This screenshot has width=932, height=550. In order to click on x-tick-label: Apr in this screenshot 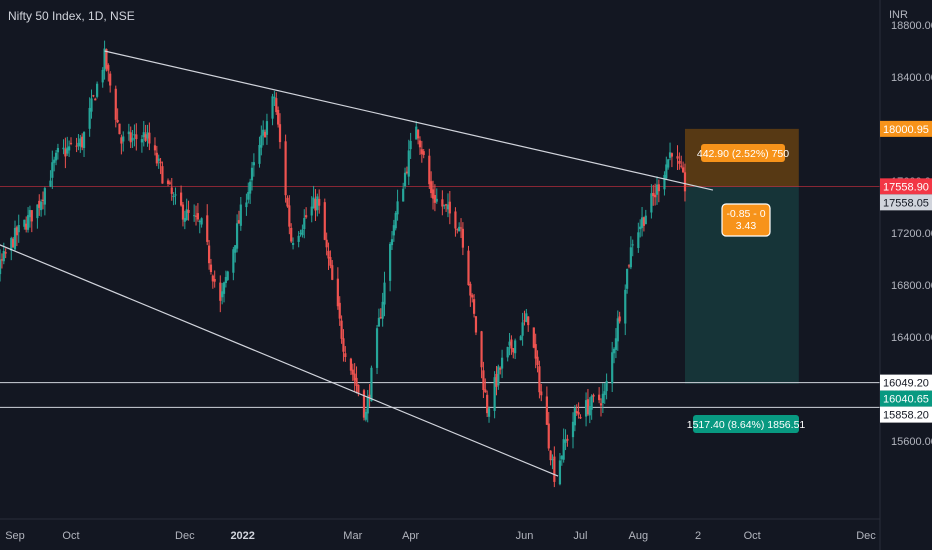, I will do `click(410, 536)`.